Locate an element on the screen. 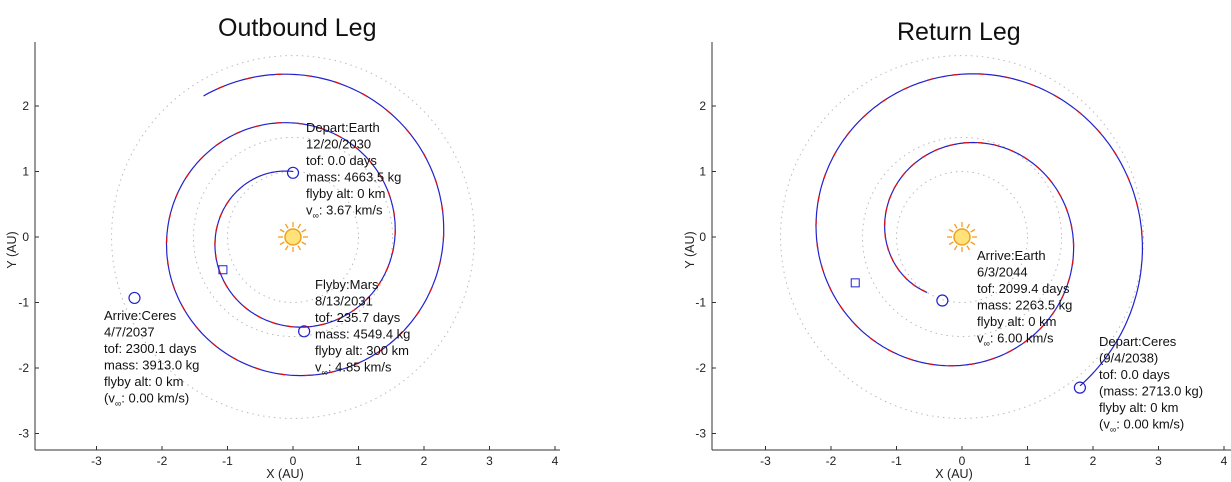  sun-icon is located at coordinates (293, 237).